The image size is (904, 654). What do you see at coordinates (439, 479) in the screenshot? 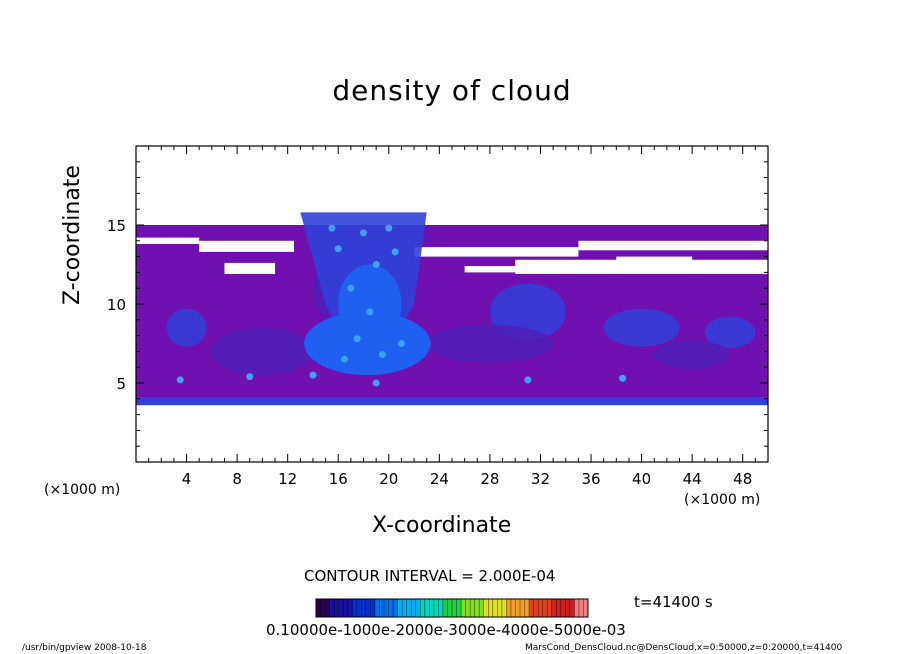
I see `x-tick-label: 24` at bounding box center [439, 479].